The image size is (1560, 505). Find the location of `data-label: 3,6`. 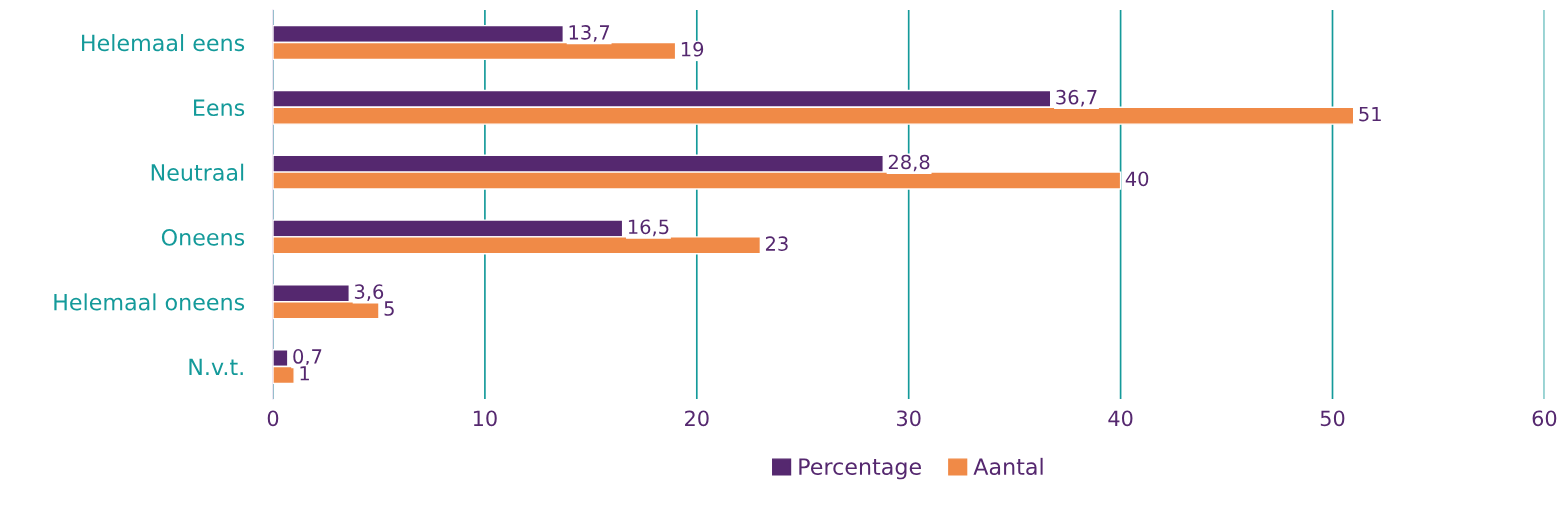

data-label: 3,6 is located at coordinates (369, 292).